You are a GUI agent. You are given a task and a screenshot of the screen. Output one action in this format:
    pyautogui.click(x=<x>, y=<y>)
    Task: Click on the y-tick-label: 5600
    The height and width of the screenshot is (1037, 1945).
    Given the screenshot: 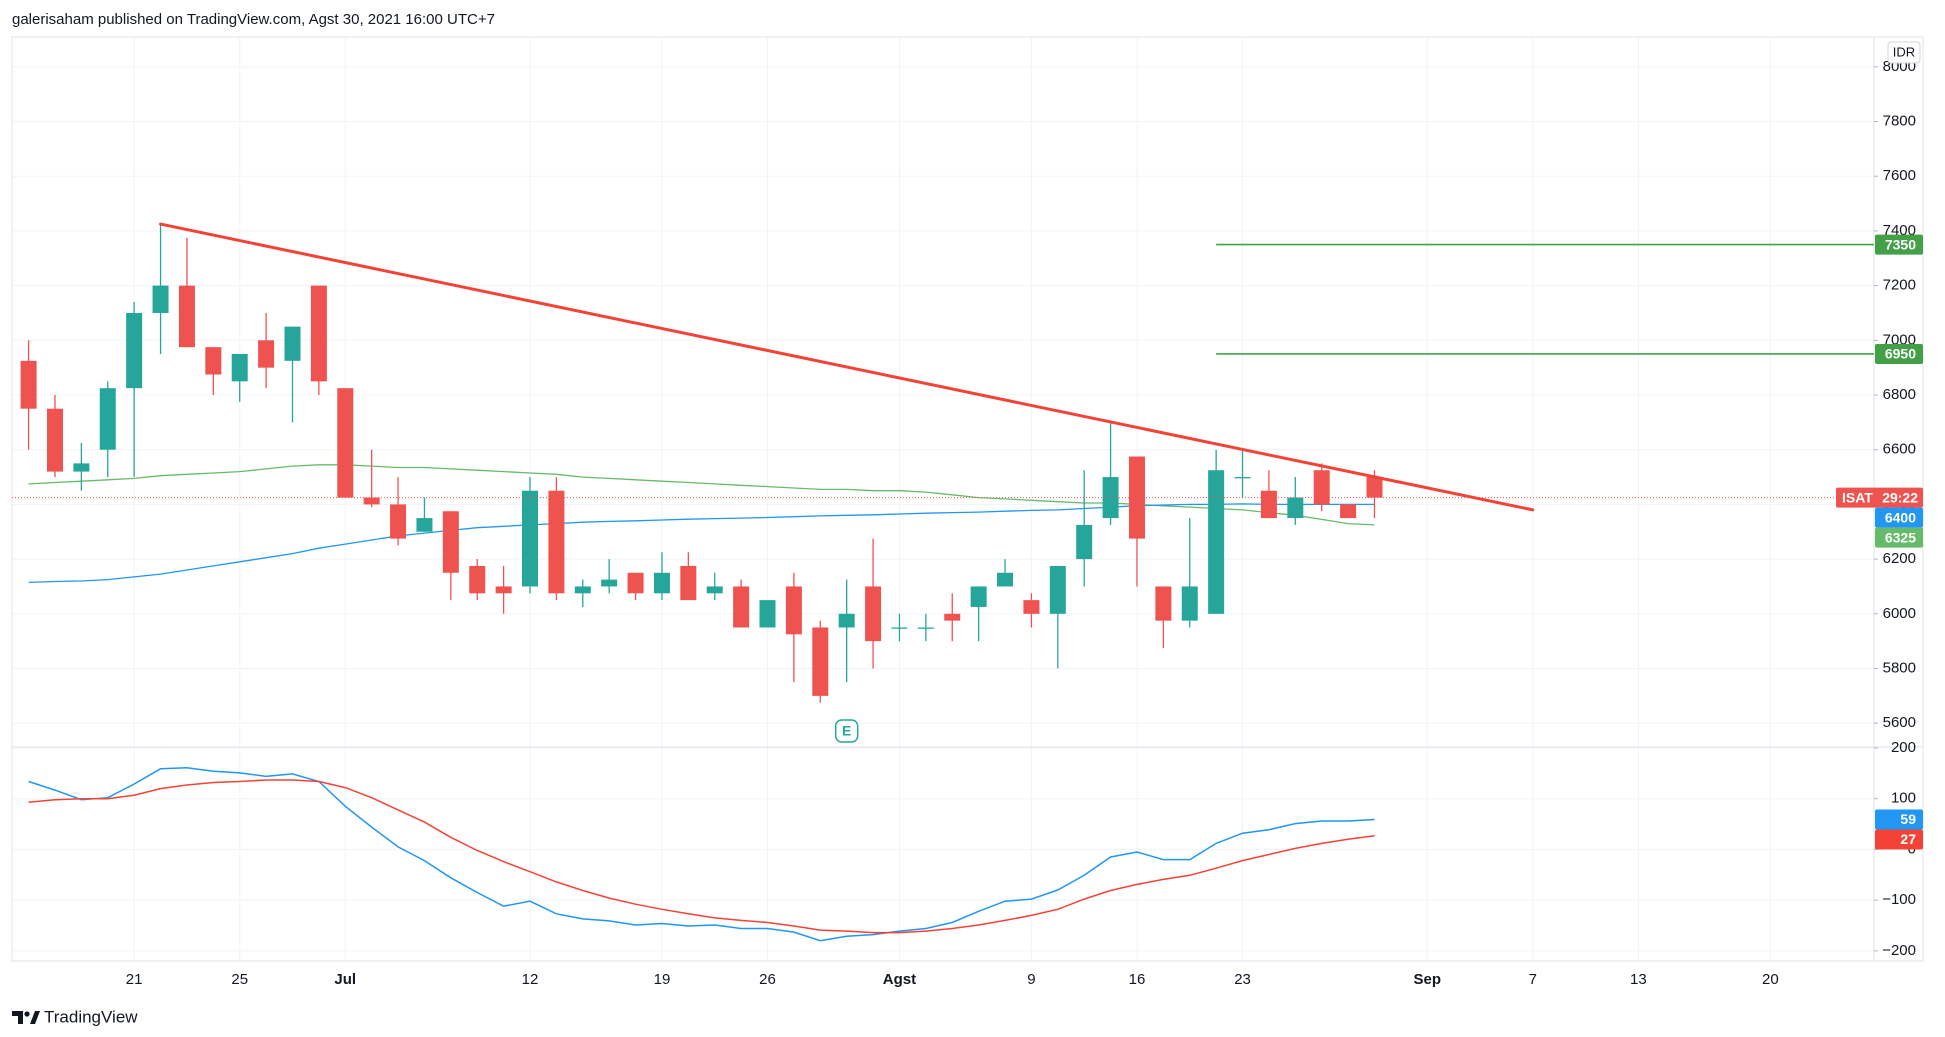 What is the action you would take?
    pyautogui.click(x=1899, y=722)
    